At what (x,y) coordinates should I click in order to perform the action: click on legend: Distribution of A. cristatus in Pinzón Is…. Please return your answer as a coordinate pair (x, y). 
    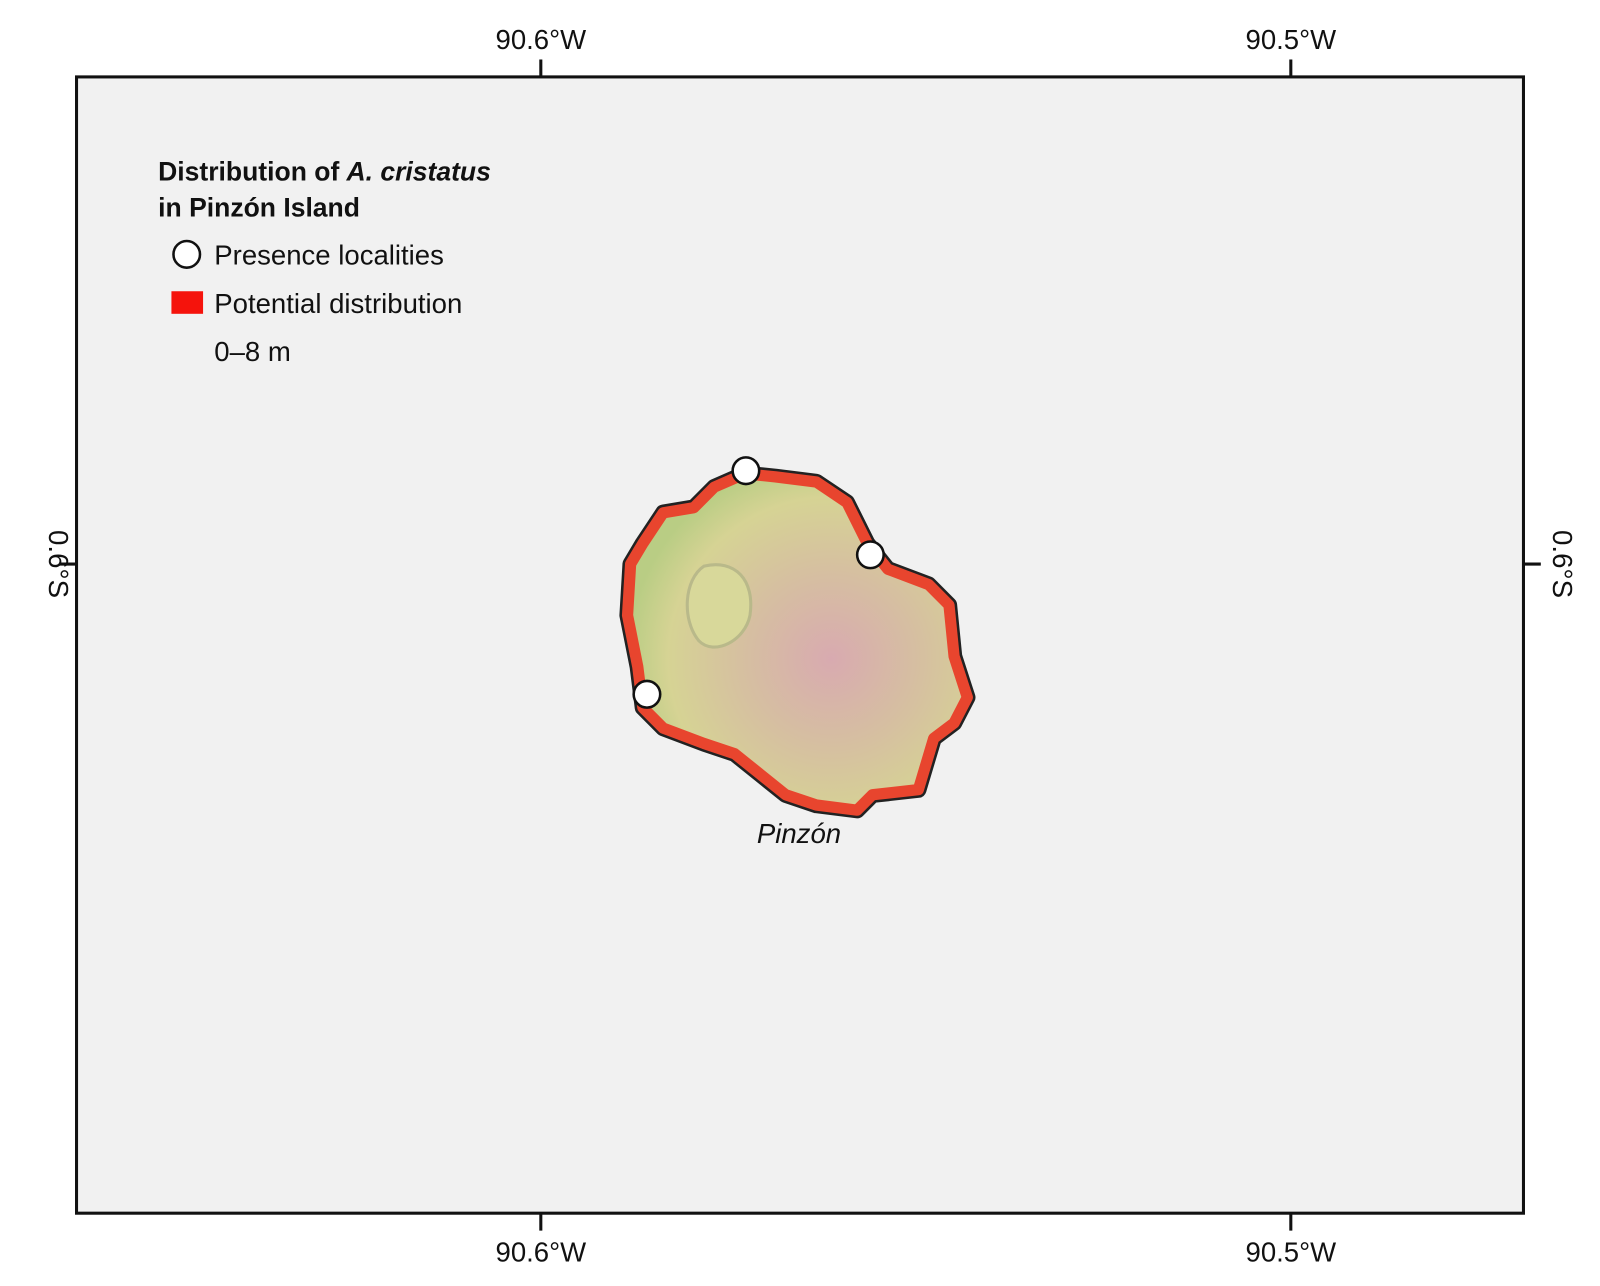
    Looking at the image, I should click on (324, 261).